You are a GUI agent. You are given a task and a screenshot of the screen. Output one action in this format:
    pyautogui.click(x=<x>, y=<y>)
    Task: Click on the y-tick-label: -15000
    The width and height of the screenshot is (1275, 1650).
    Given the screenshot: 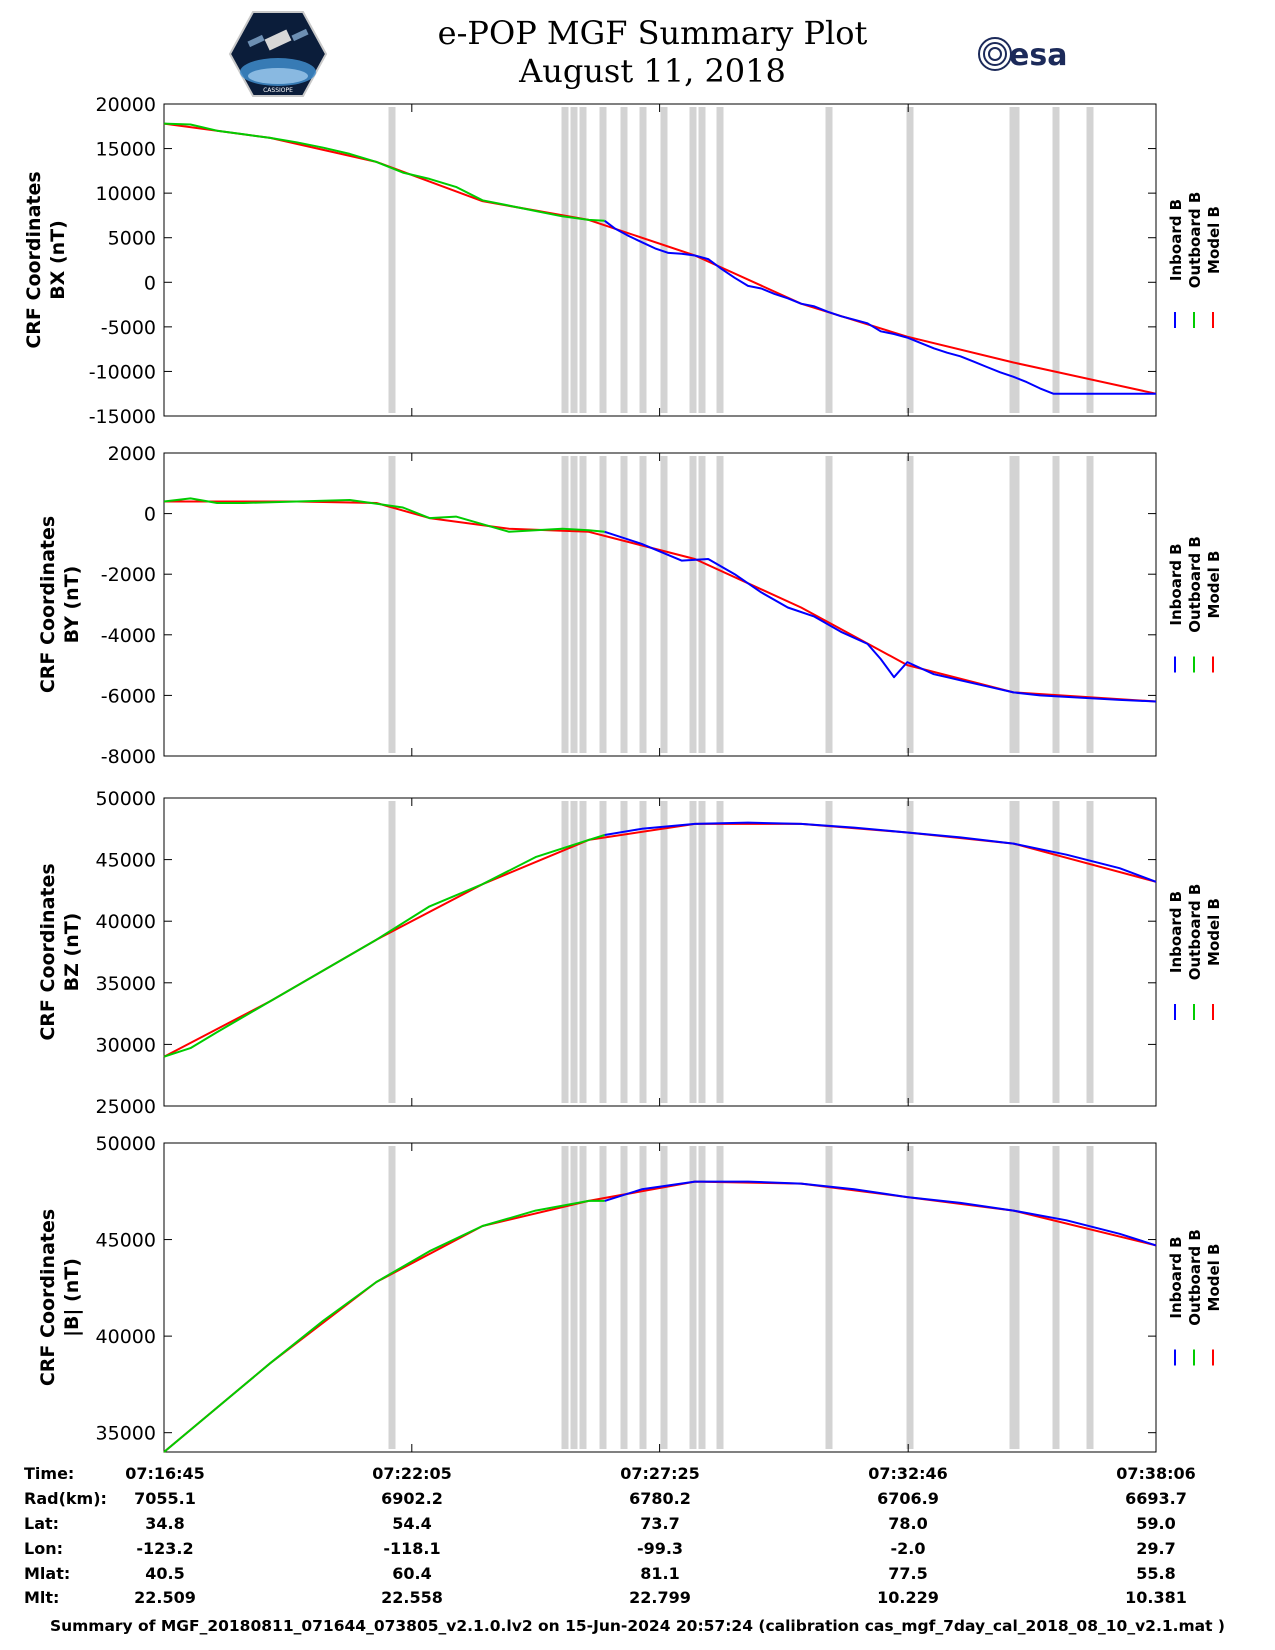 What is the action you would take?
    pyautogui.click(x=122, y=417)
    